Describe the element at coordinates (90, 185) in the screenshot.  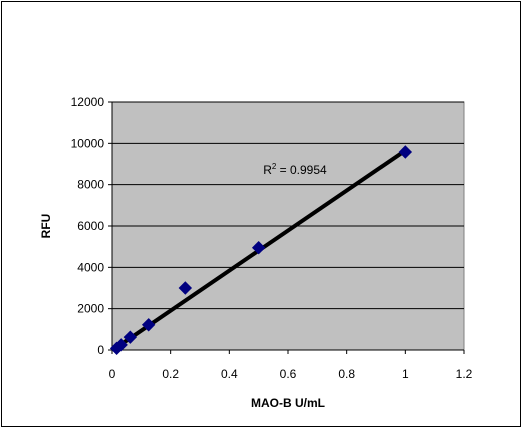
I see `y-tick-label-4: 8000` at that location.